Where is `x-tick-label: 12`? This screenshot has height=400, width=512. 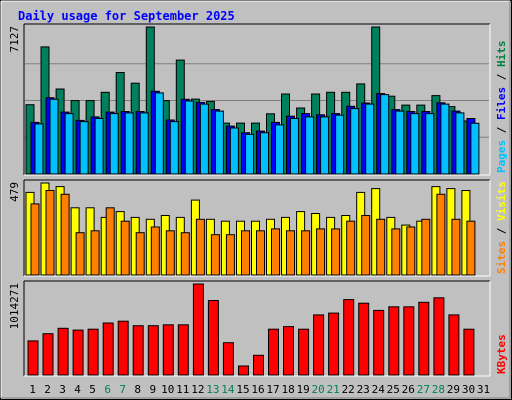 x-tick-label: 12 is located at coordinates (197, 389).